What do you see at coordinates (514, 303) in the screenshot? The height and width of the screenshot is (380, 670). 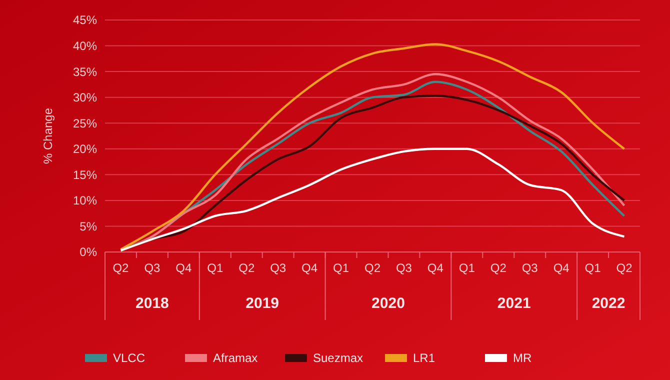 I see `text: 2021` at bounding box center [514, 303].